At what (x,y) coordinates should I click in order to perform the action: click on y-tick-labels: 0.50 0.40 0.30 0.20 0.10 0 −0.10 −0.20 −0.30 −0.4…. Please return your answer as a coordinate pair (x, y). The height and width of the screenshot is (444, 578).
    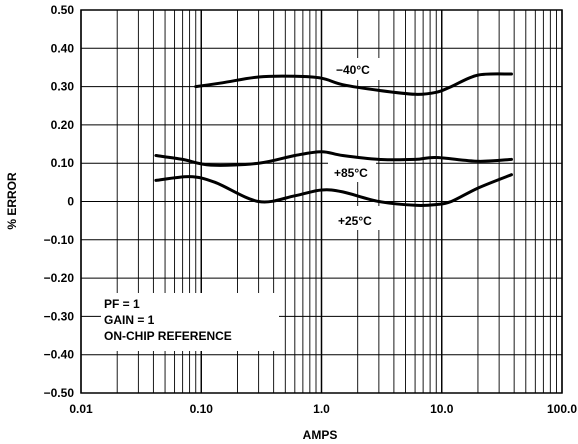
    Looking at the image, I should click on (59, 201).